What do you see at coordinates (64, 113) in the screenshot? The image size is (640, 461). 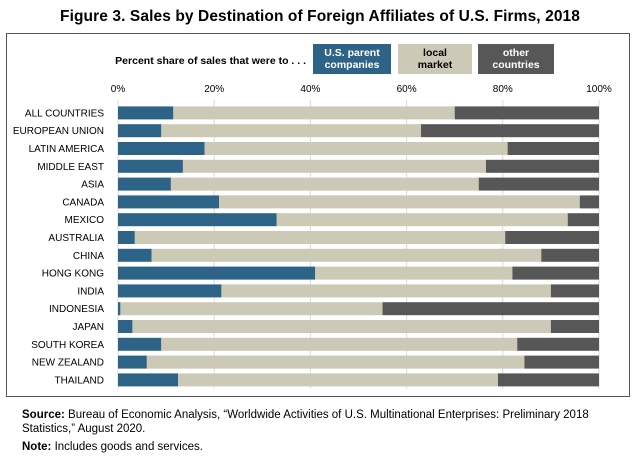 I see `category-label: ALL COUNTRIES` at bounding box center [64, 113].